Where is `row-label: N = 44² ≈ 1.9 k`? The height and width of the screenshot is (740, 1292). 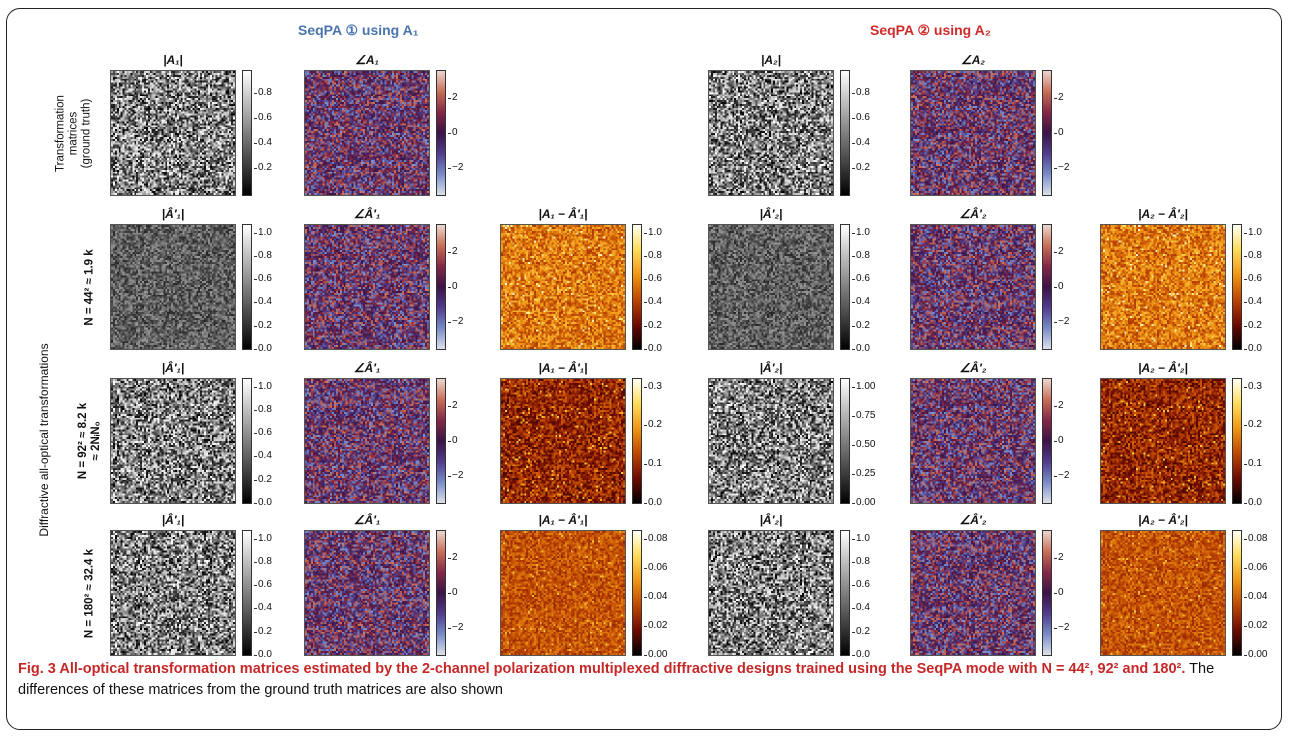 row-label: N = 44² ≈ 1.9 k is located at coordinates (90, 287).